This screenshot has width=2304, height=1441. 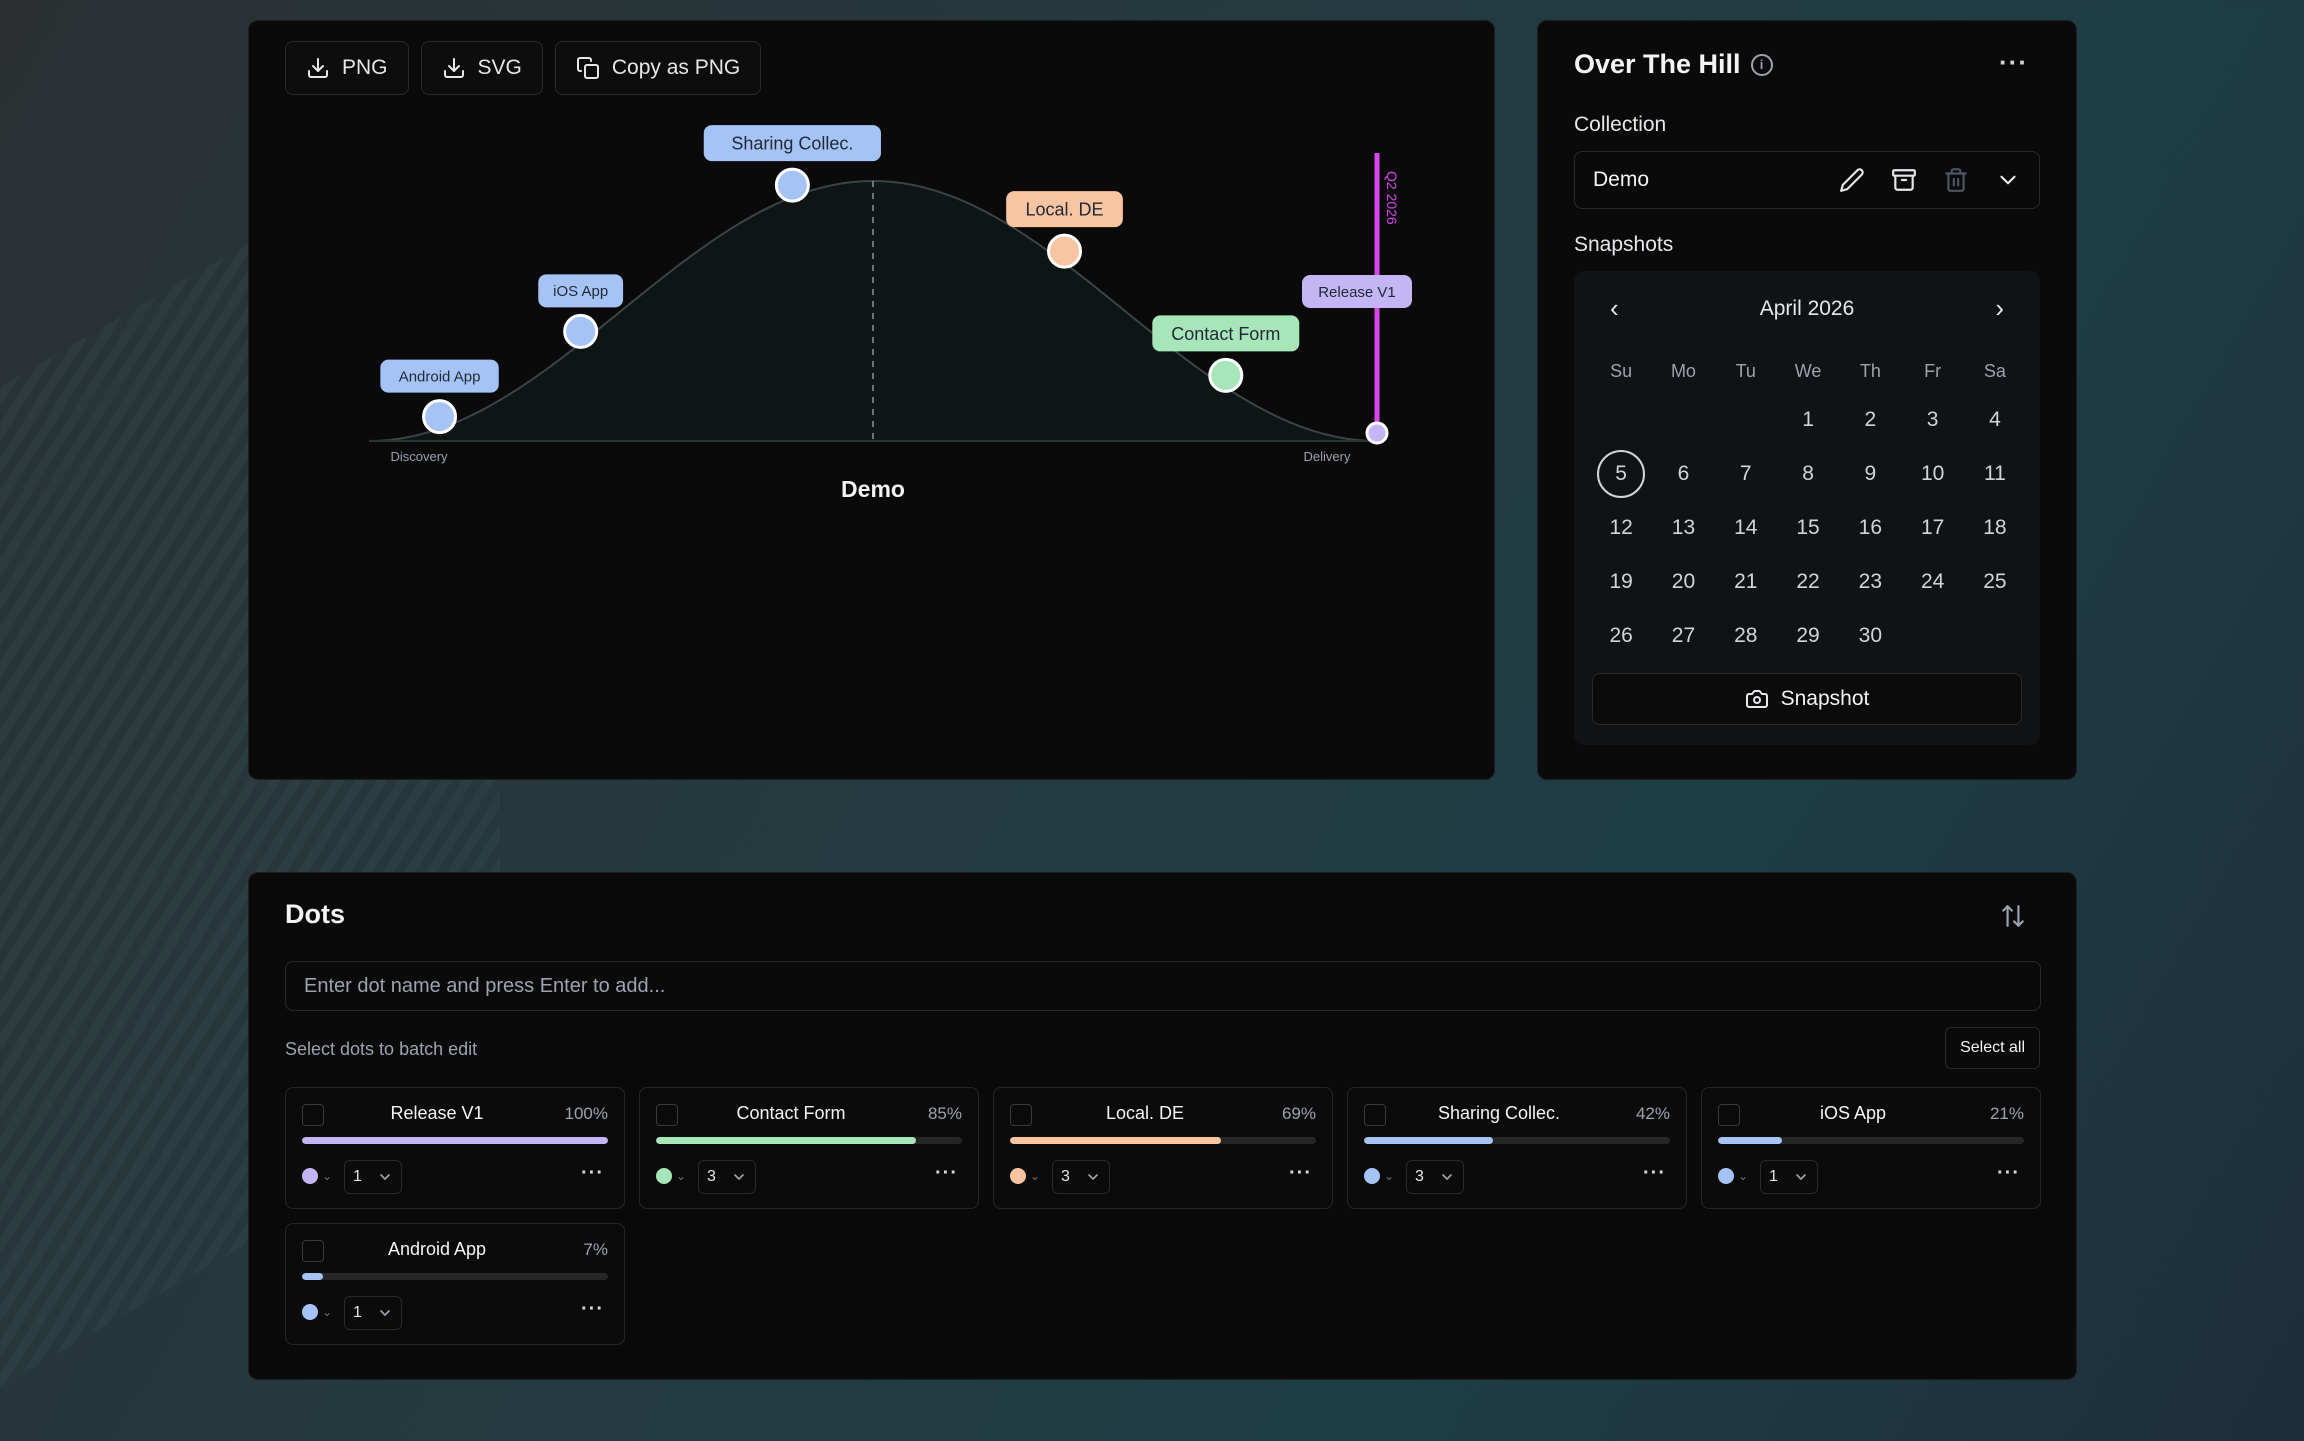 I want to click on trash-icon, so click(x=1956, y=180).